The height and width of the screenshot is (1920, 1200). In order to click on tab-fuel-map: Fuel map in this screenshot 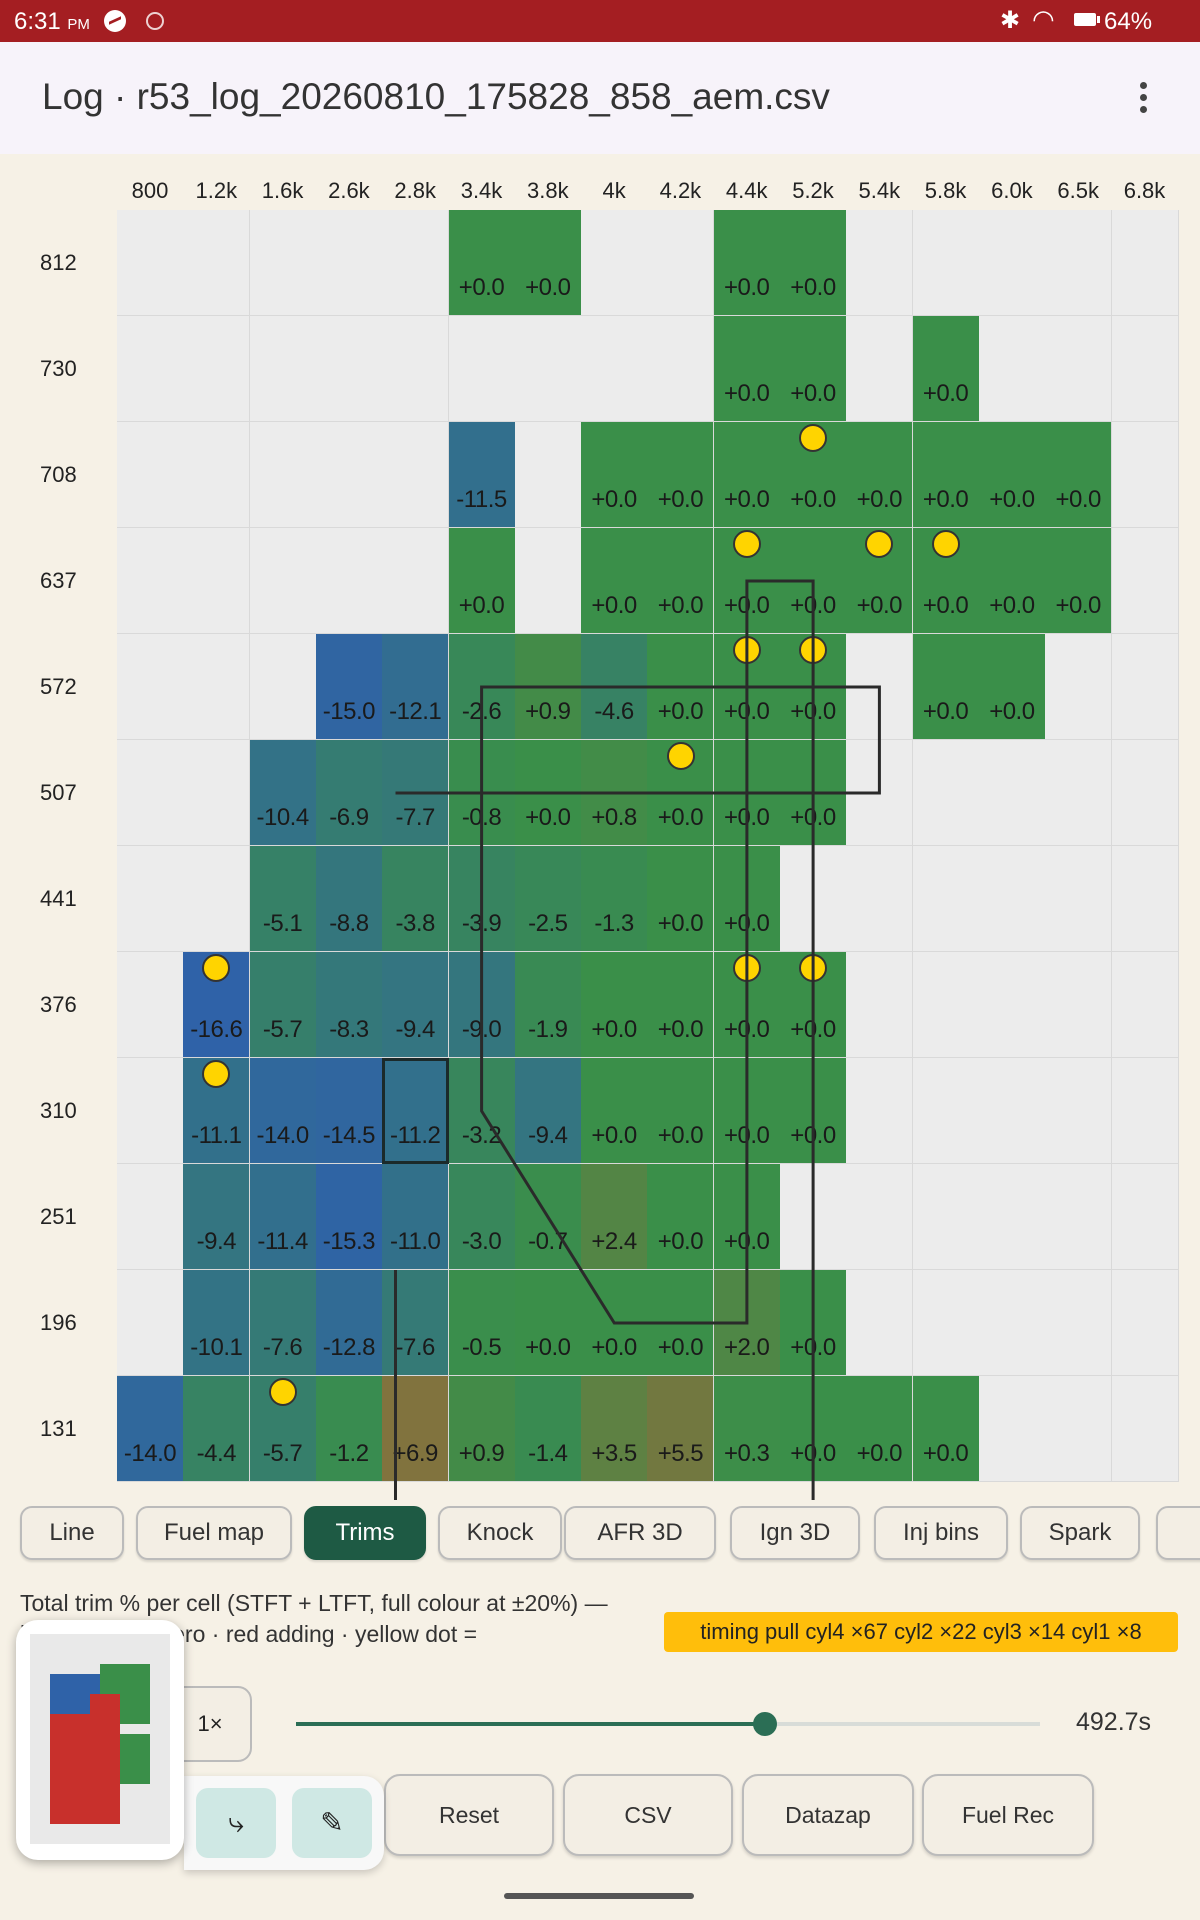, I will do `click(214, 1533)`.